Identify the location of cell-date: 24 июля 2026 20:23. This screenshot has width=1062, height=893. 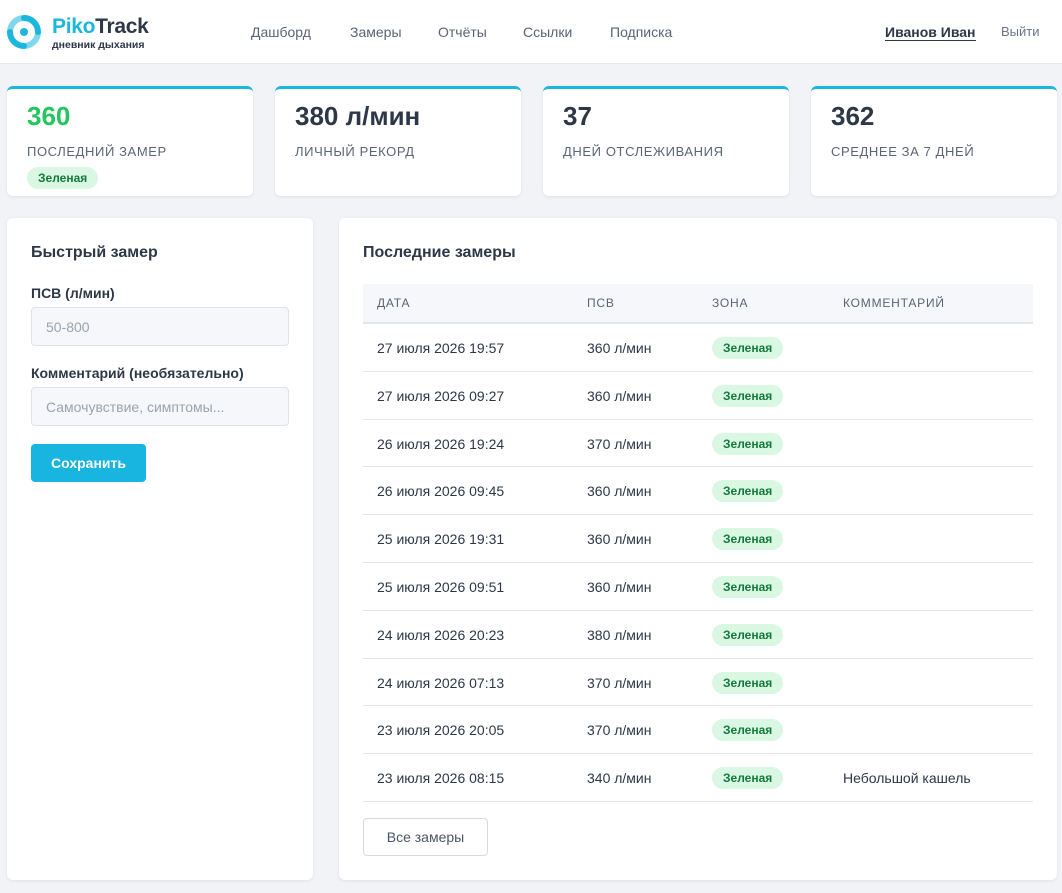
(441, 634).